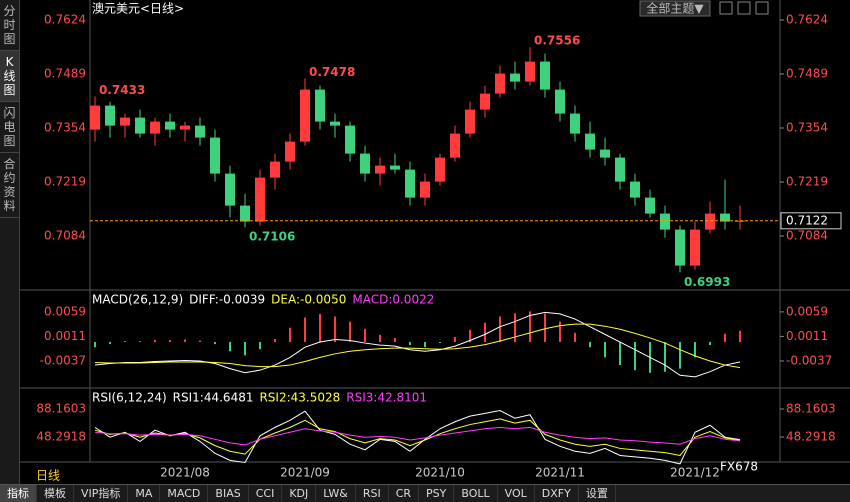 This screenshot has height=502, width=850. Describe the element at coordinates (228, 493) in the screenshot. I see `toolbar-button: BIAS` at that location.